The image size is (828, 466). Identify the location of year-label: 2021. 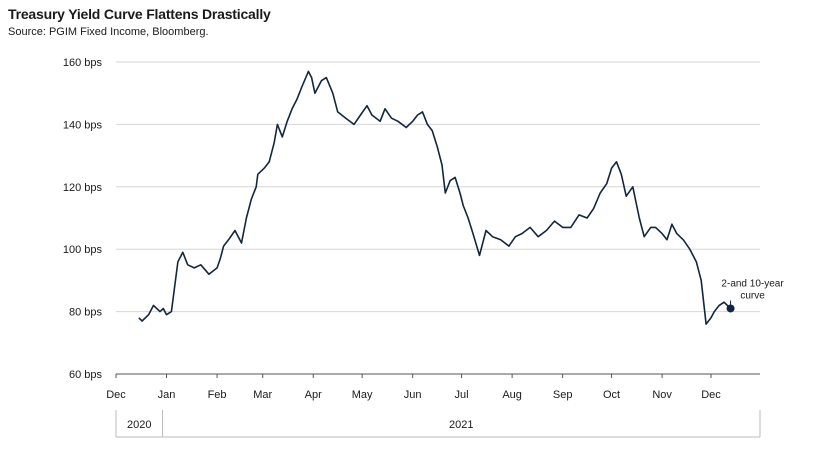
(461, 425).